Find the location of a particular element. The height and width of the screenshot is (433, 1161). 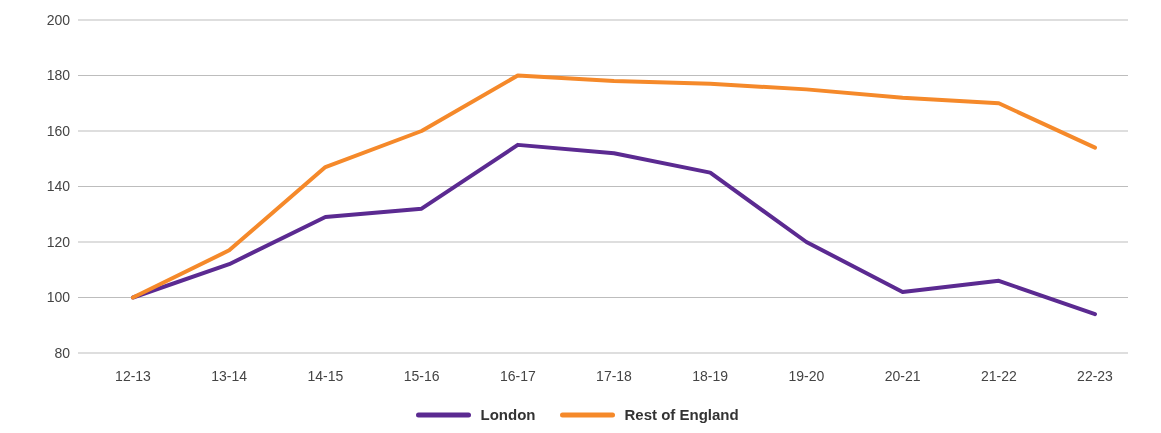

legend-label: Rest of England is located at coordinates (681, 415).